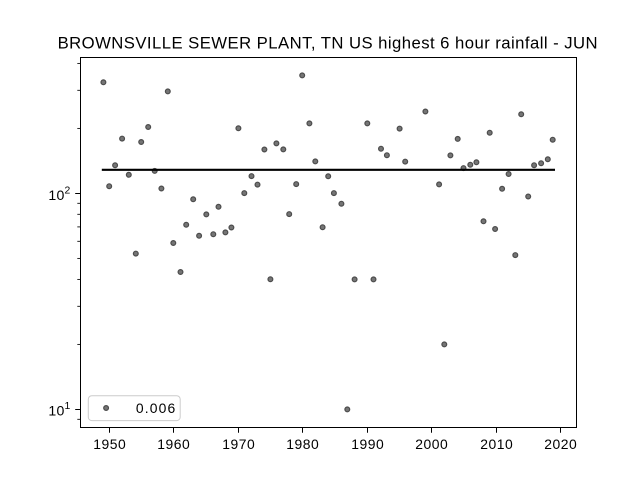  What do you see at coordinates (238, 444) in the screenshot?
I see `svg-text: 1970` at bounding box center [238, 444].